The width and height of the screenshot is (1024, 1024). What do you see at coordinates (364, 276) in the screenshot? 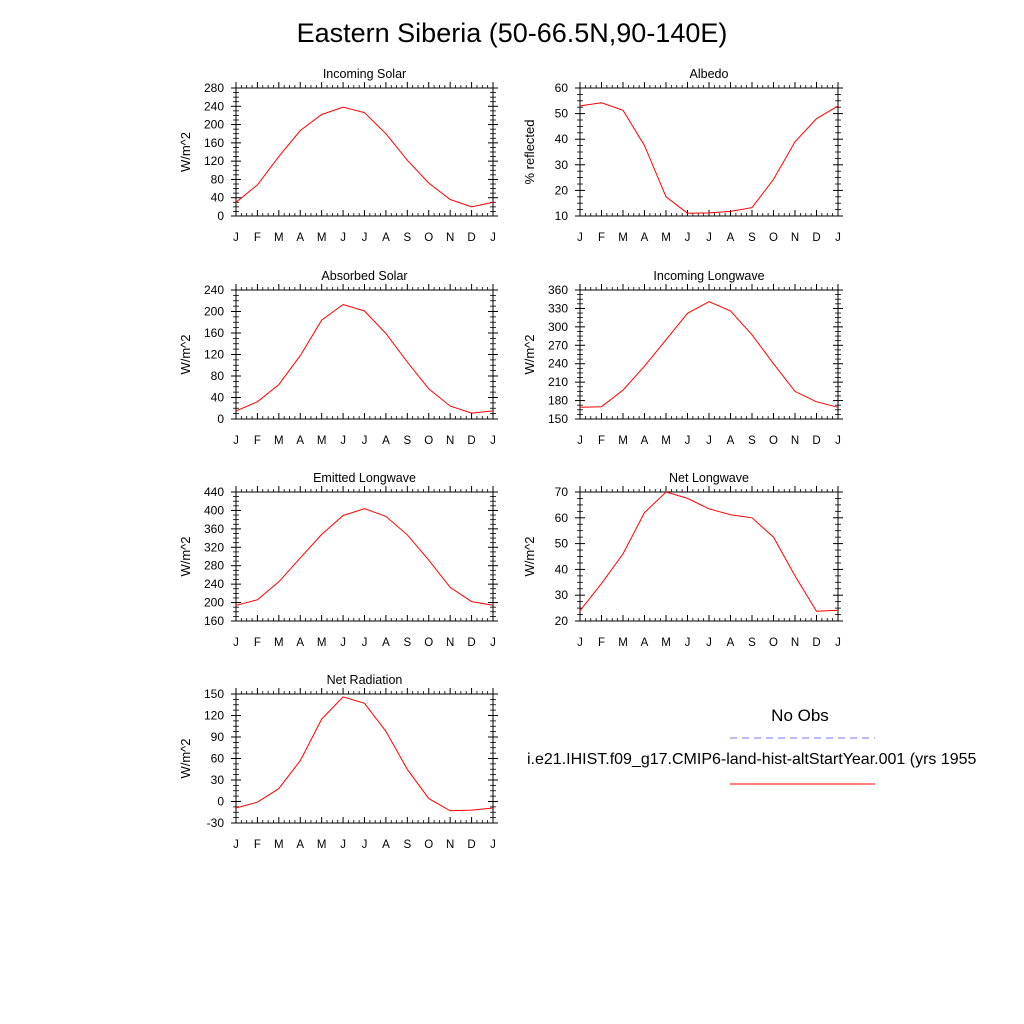
I see `panel-title: Absorbed Solar` at bounding box center [364, 276].